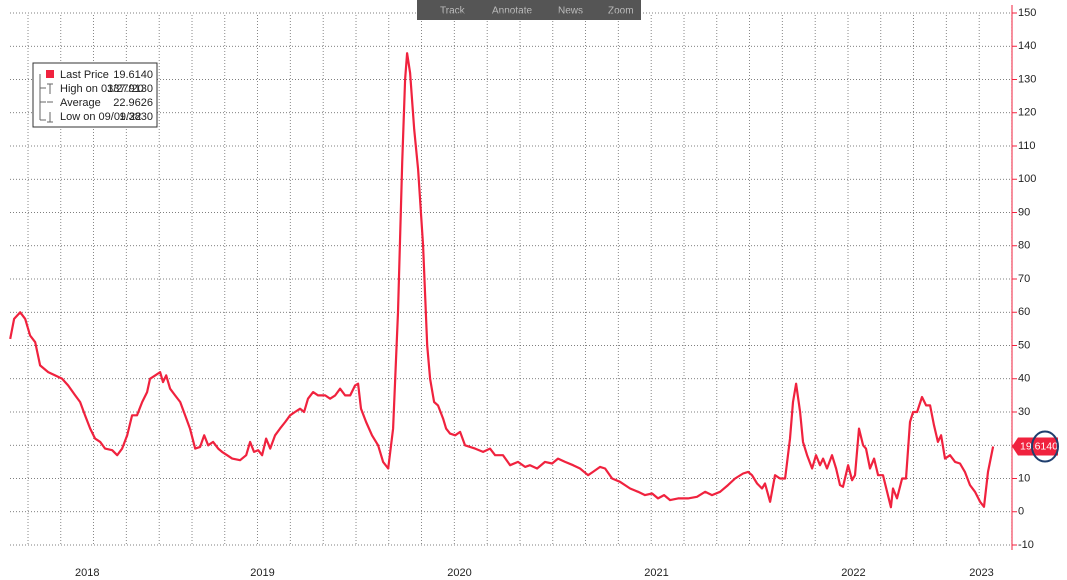 Image resolution: width=1067 pixels, height=580 pixels. I want to click on x-tick-label: 2018, so click(87, 573).